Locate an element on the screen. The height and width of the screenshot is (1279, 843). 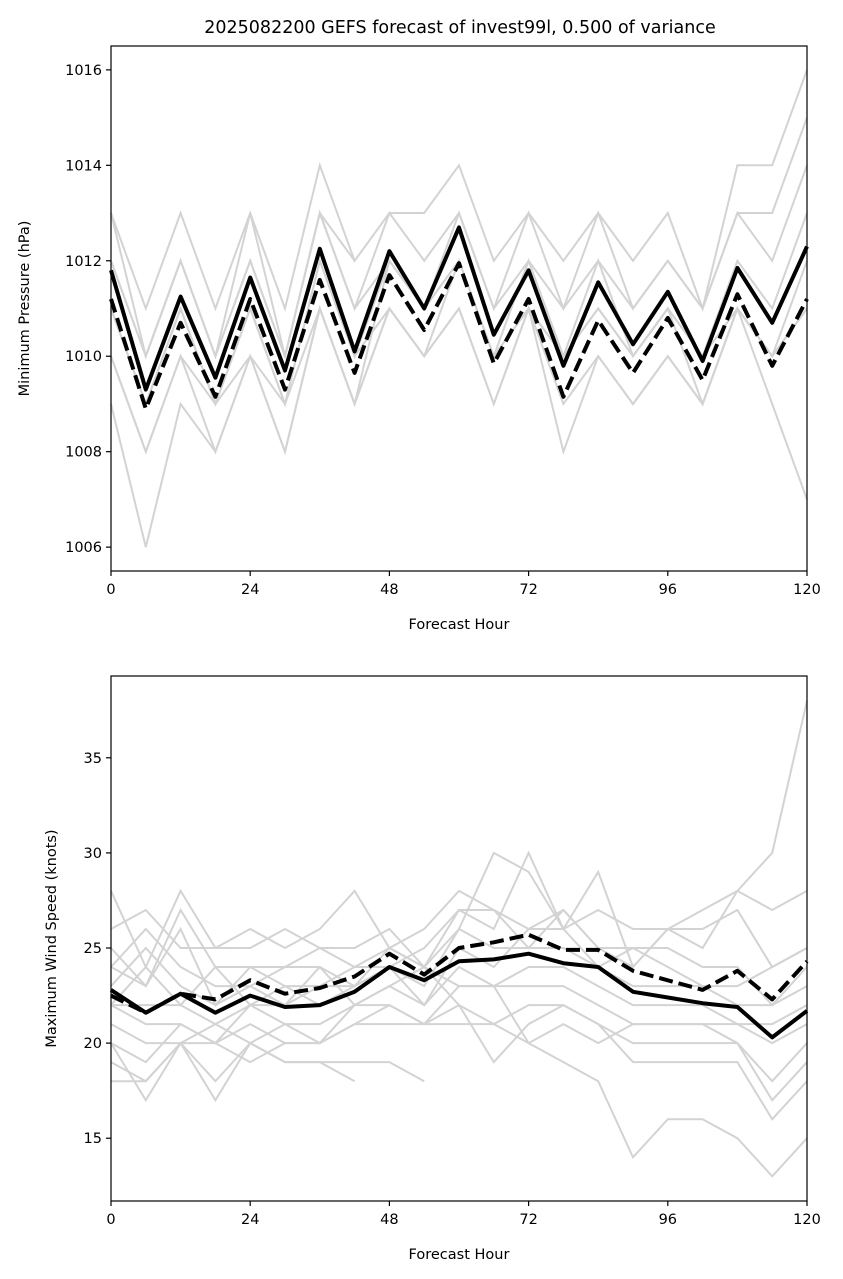
pressure-x-tick-label: 96 is located at coordinates (668, 590).